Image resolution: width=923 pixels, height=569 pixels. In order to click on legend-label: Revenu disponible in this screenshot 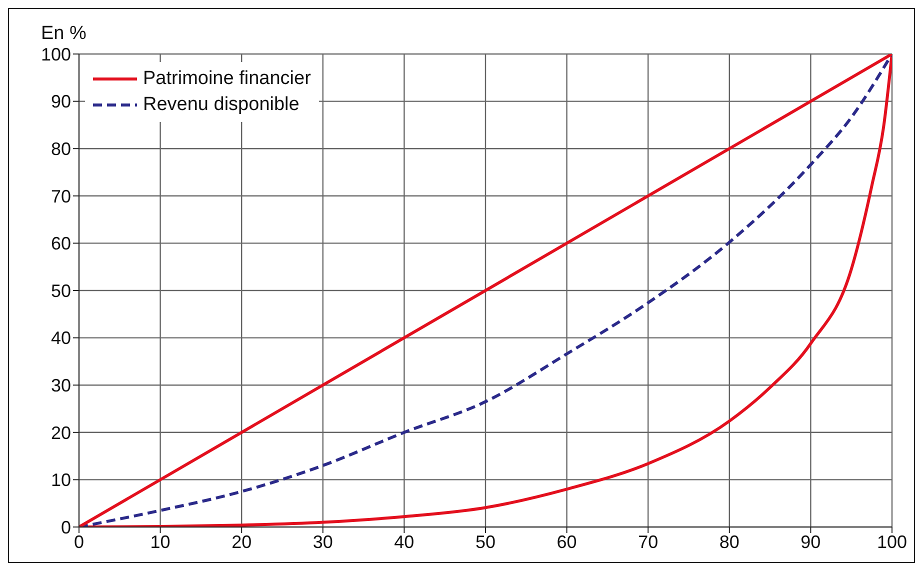, I will do `click(221, 105)`.